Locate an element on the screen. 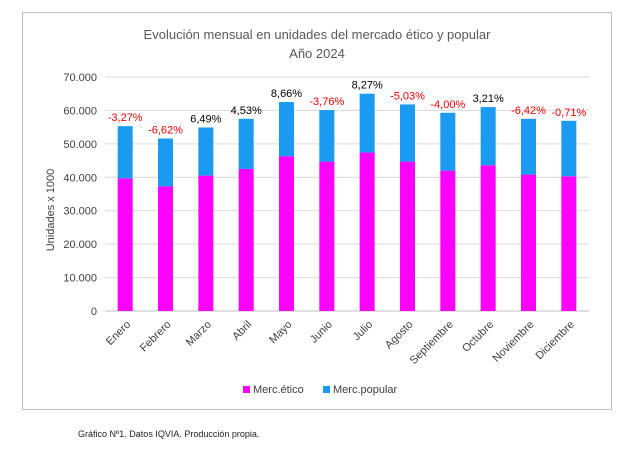 The height and width of the screenshot is (455, 644). x-tick-label: Junio is located at coordinates (321, 332).